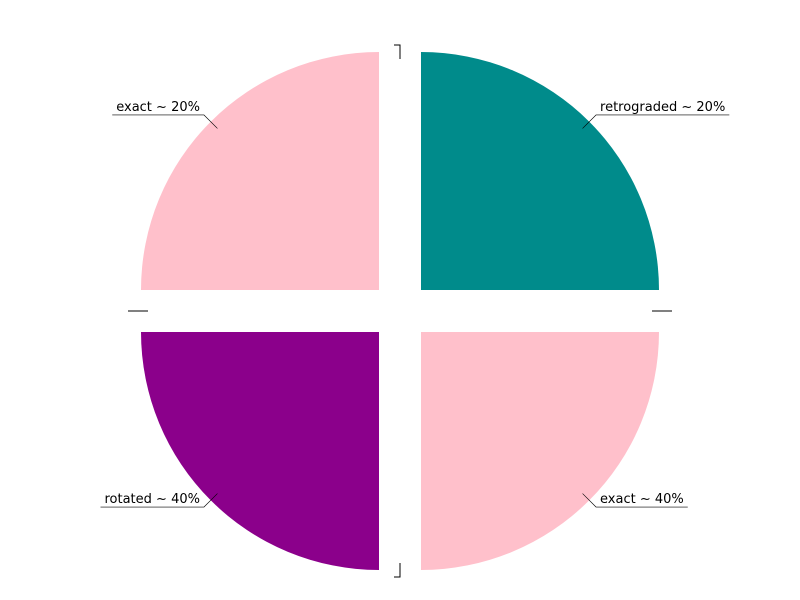 This screenshot has width=800, height=600. Describe the element at coordinates (158, 107) in the screenshot. I see `slice-label-3: exact ~ 20%` at that location.